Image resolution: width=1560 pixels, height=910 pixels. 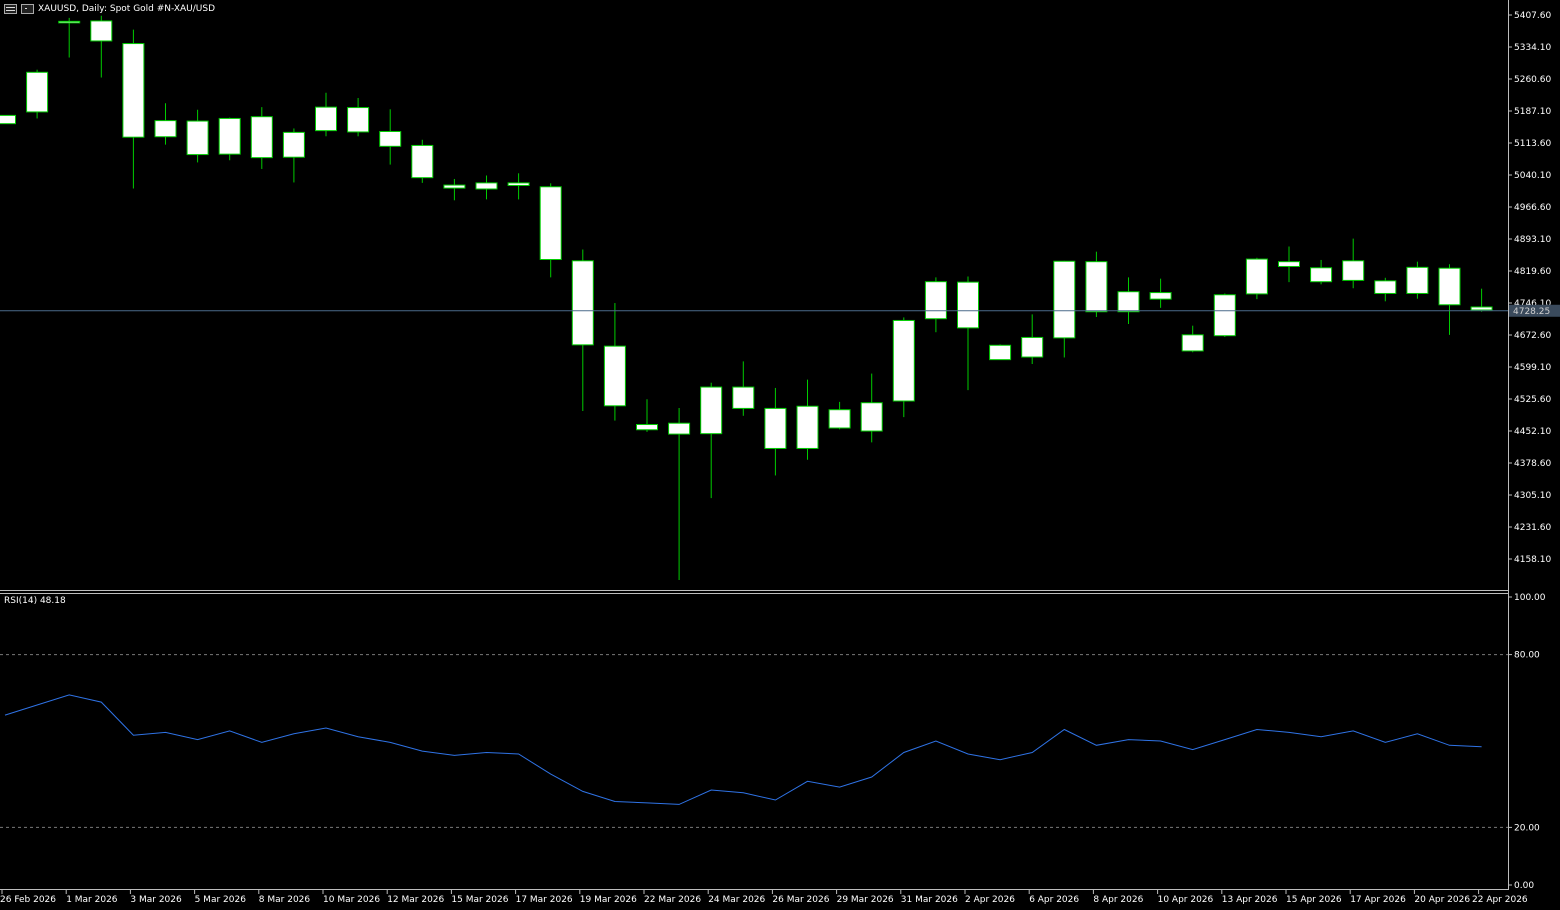 What do you see at coordinates (415, 900) in the screenshot?
I see `time-tick-label: 12 Mar 2026` at bounding box center [415, 900].